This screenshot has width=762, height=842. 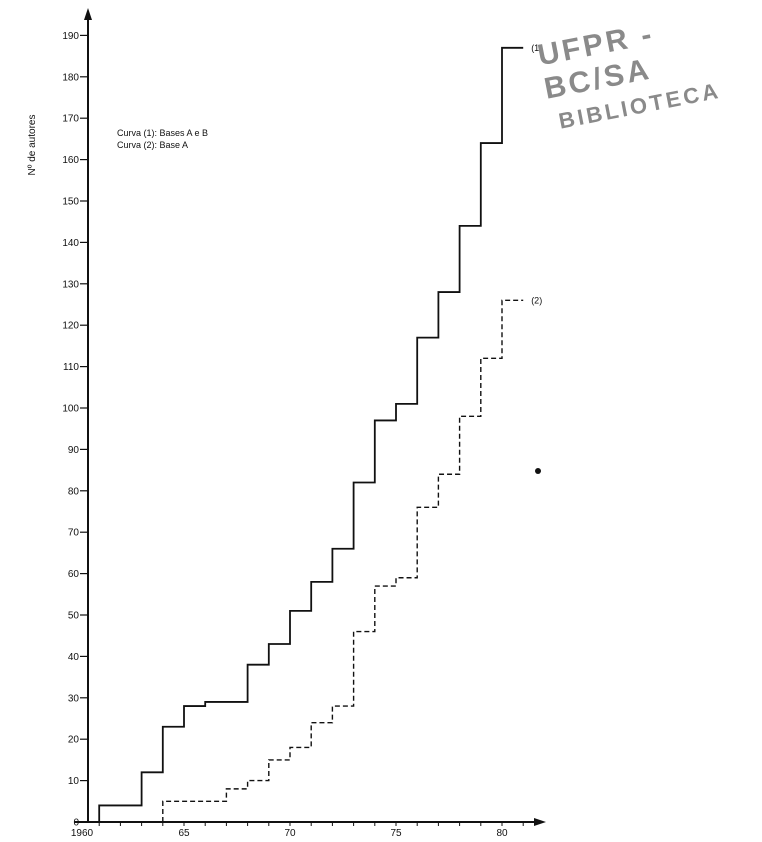 I want to click on ink-dot, so click(x=538, y=471).